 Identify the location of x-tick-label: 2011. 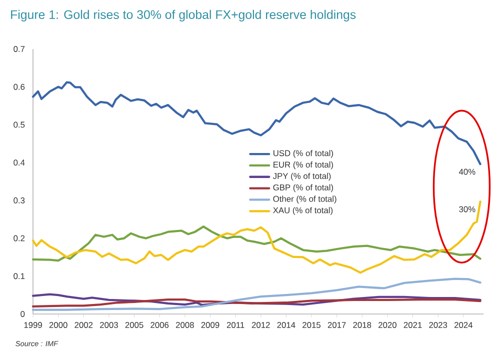
(235, 325).